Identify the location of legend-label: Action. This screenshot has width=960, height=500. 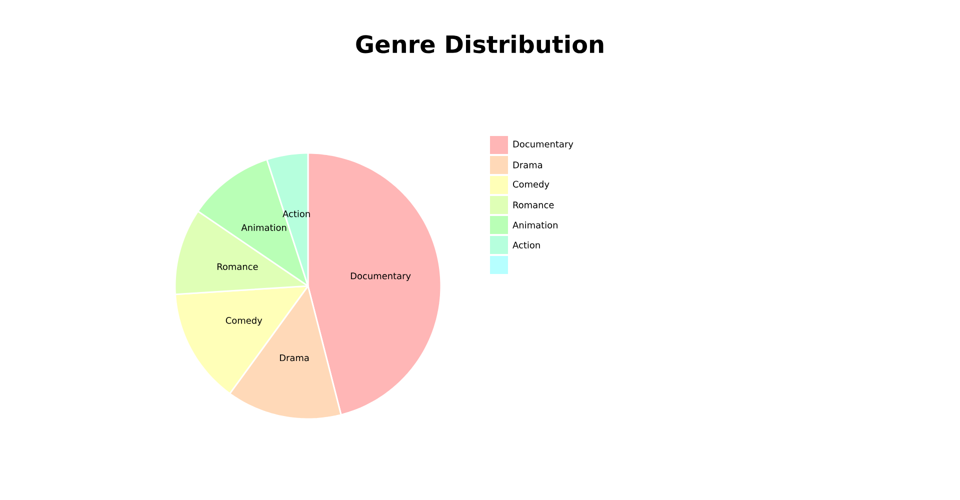
(526, 245).